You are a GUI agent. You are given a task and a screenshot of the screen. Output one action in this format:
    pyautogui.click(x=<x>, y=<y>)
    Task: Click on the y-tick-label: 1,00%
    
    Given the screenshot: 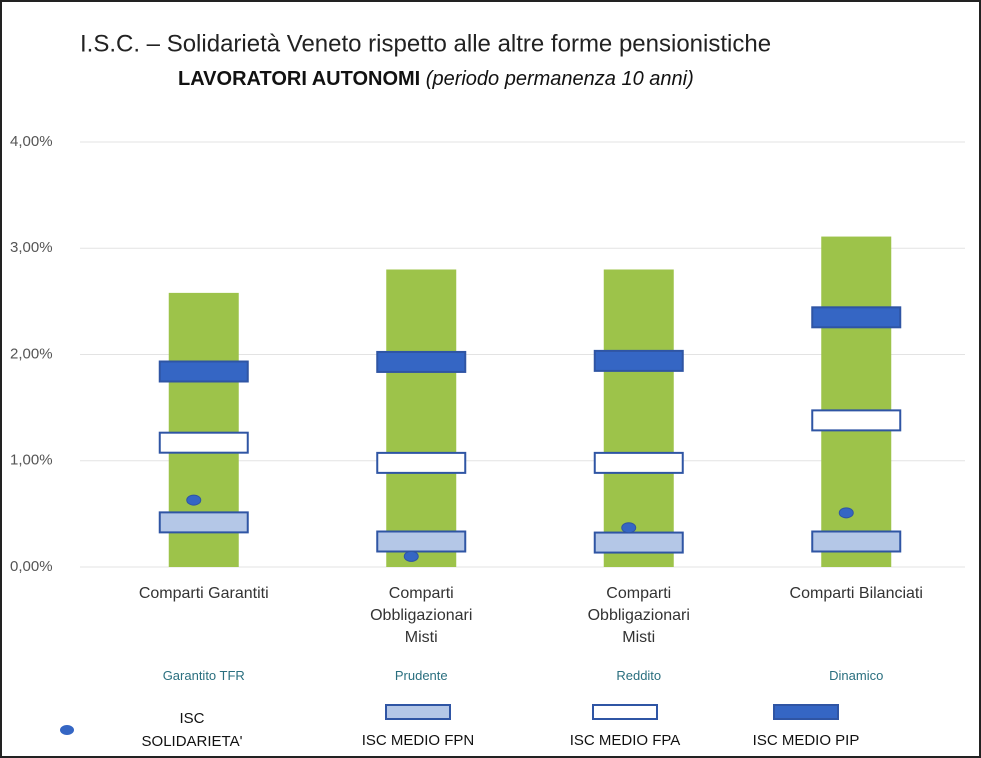 What is the action you would take?
    pyautogui.click(x=31, y=460)
    